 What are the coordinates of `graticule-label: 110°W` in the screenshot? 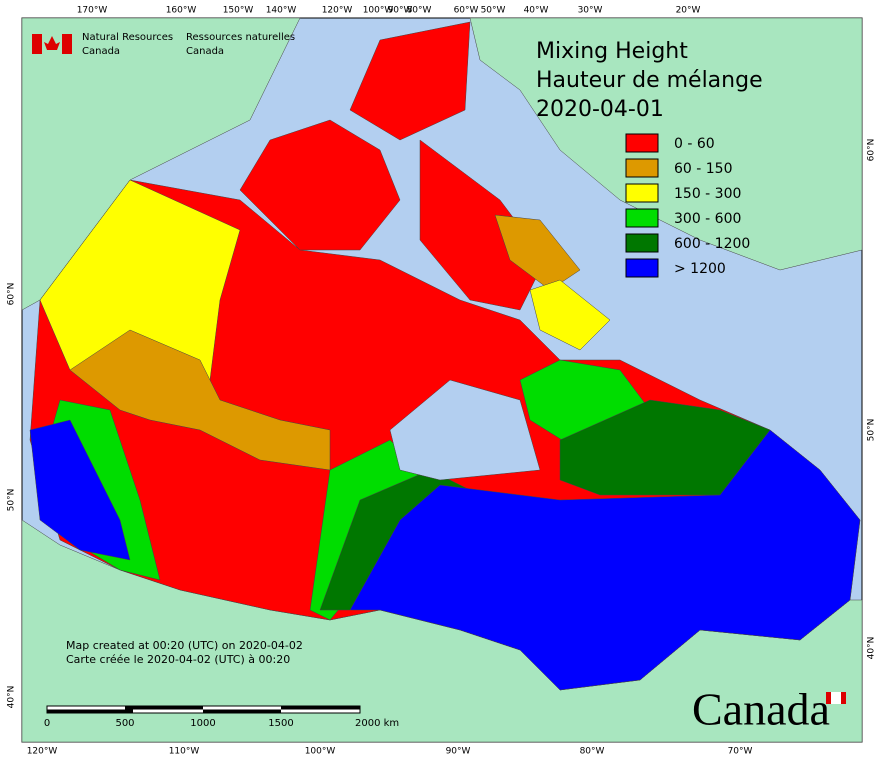 It's located at (184, 752).